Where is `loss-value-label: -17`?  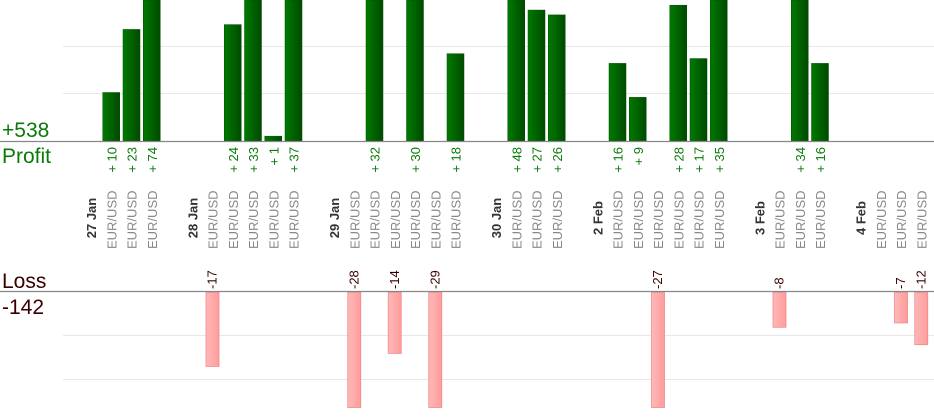 loss-value-label: -17 is located at coordinates (212, 279).